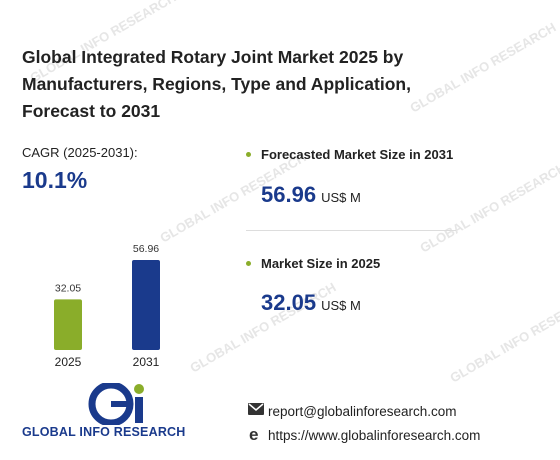 This screenshot has width=560, height=460. What do you see at coordinates (256, 409) in the screenshot?
I see `email-icon` at bounding box center [256, 409].